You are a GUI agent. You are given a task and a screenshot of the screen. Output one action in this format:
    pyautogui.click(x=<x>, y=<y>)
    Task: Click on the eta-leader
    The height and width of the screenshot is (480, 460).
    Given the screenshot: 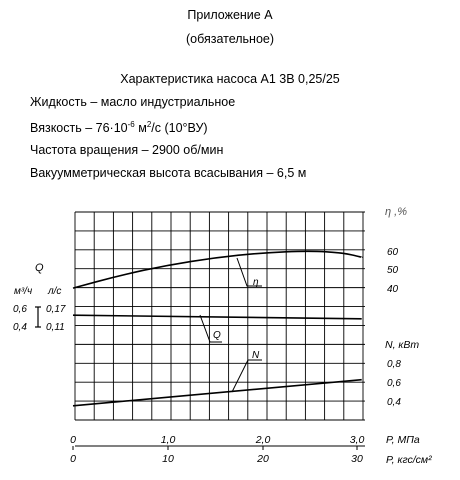 What is the action you would take?
    pyautogui.click(x=249, y=272)
    